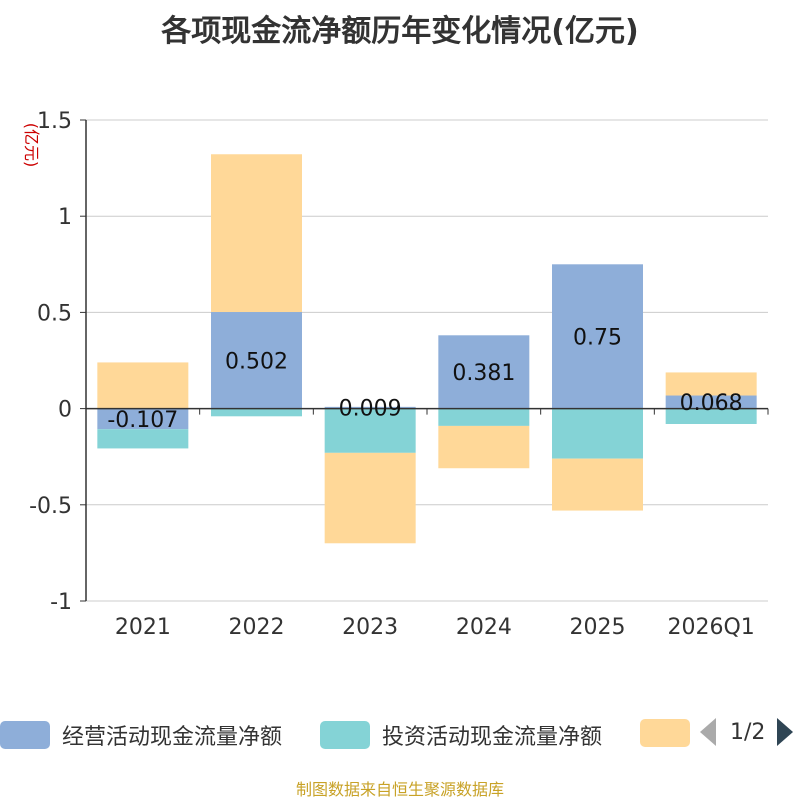 The height and width of the screenshot is (800, 800). I want to click on chart-title: 各项现金流净额历年变化情况(亿元), so click(400, 31).